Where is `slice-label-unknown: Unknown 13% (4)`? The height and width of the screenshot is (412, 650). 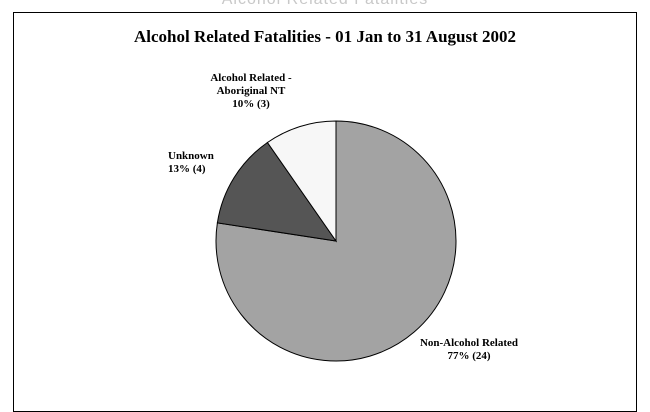 slice-label-unknown: Unknown 13% (4) is located at coordinates (191, 163).